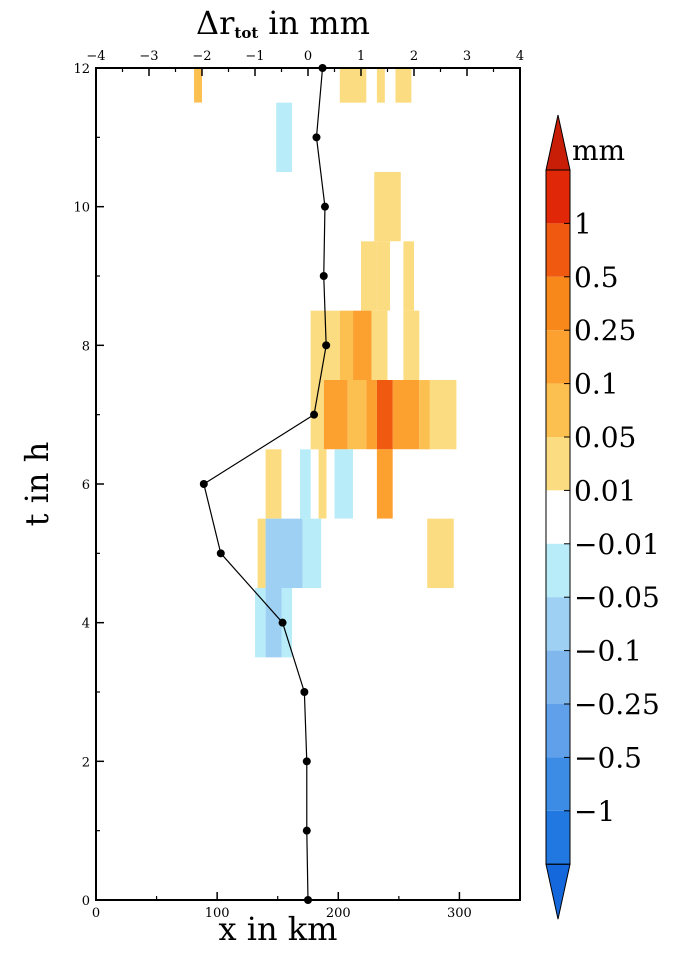 The height and width of the screenshot is (960, 695). What do you see at coordinates (246, 33) in the screenshot?
I see `top-axis-label-sub: tot` at bounding box center [246, 33].